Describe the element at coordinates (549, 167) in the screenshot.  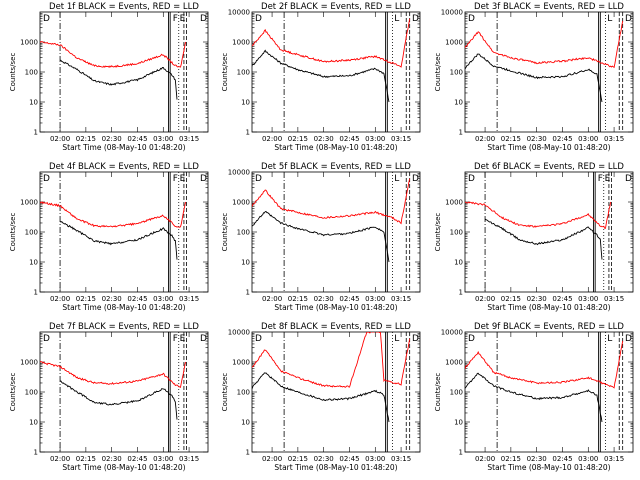
I see `chart-title: Det 6f BLACK = Events, RED = LLD` at that location.